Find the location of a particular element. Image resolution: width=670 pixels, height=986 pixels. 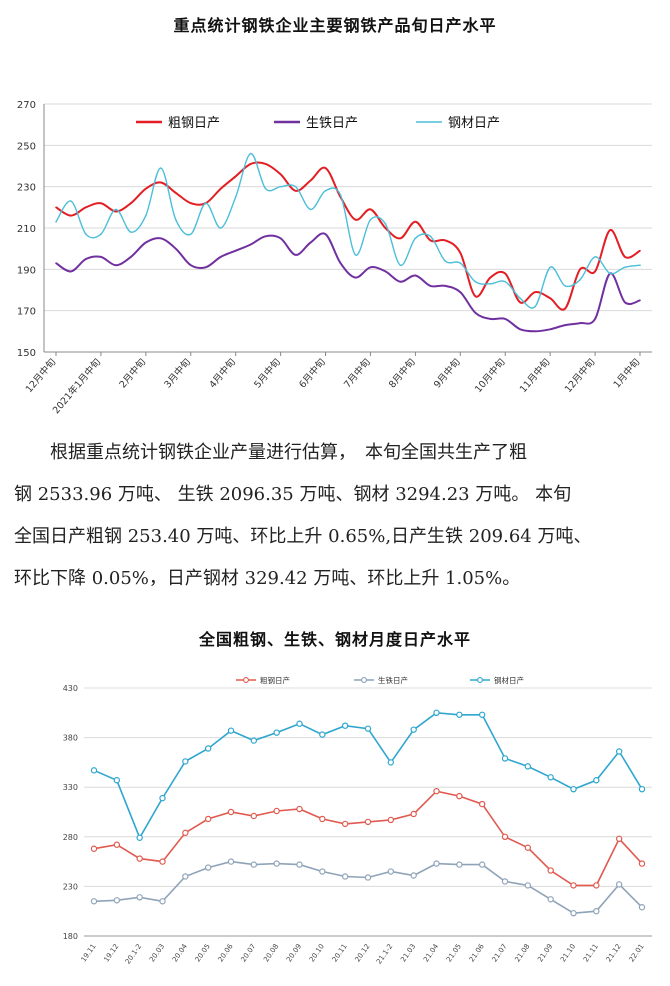

x-tick-label: 21.10 is located at coordinates (568, 953).